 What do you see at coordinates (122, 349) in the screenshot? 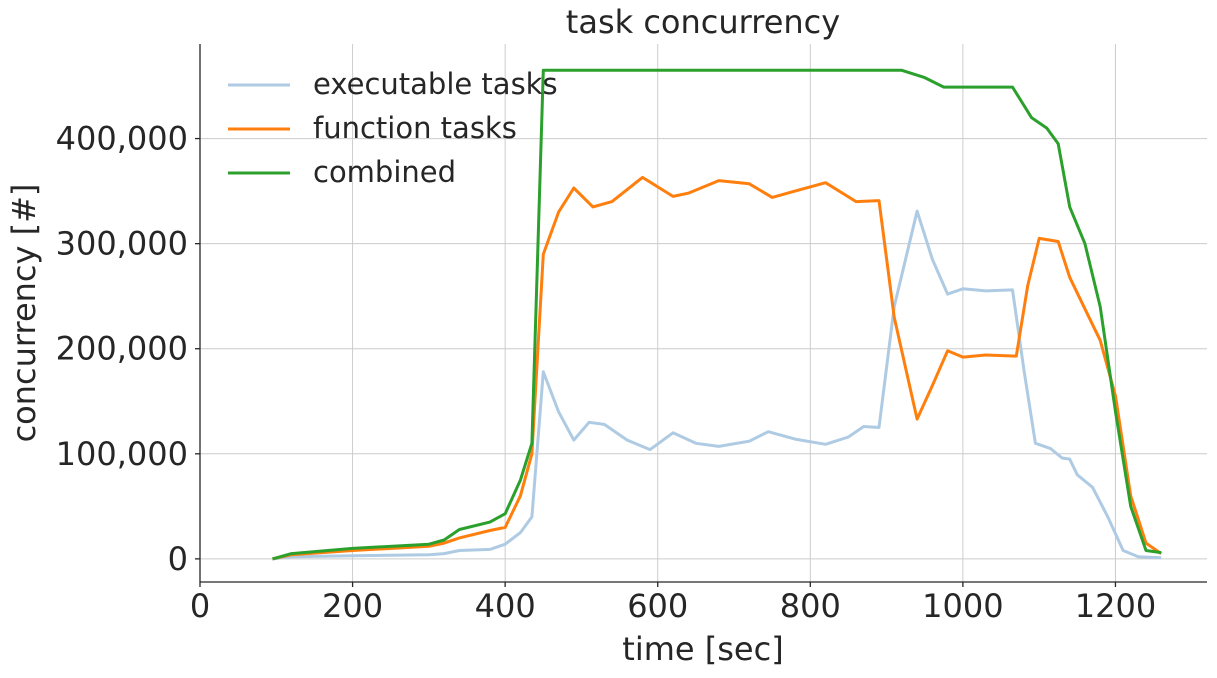
I see `y-tick-label: 200,000` at bounding box center [122, 349].